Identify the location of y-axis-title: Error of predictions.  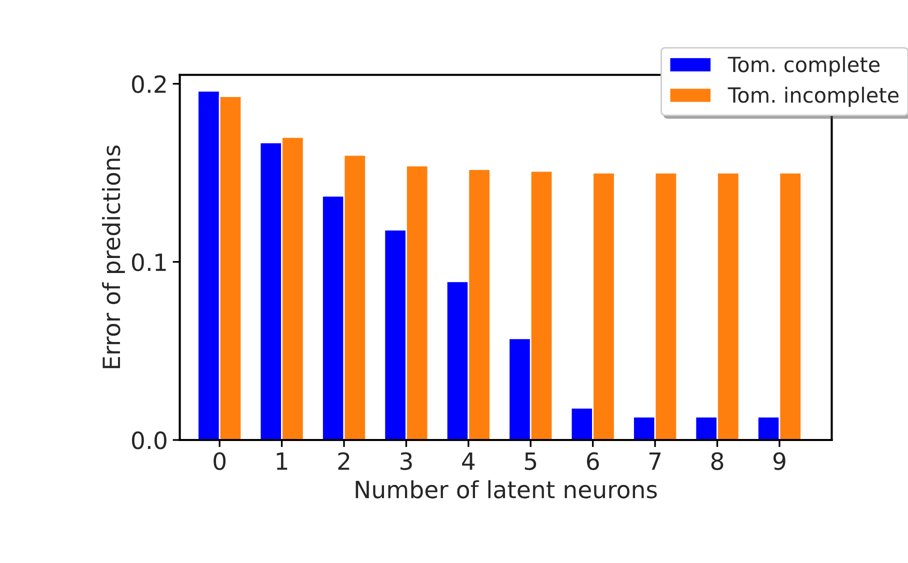
(113, 257).